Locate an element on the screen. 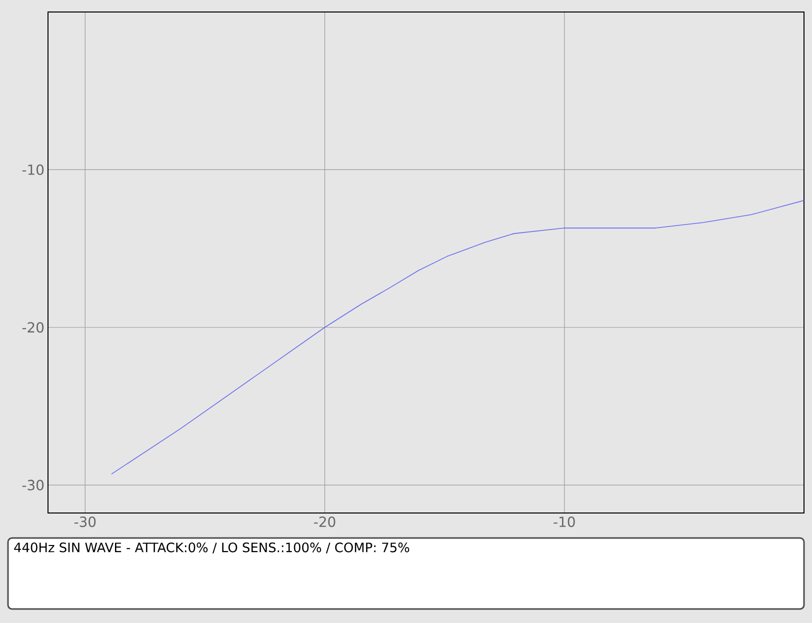 The image size is (812, 623). x-tick-label: -10 is located at coordinates (564, 522).